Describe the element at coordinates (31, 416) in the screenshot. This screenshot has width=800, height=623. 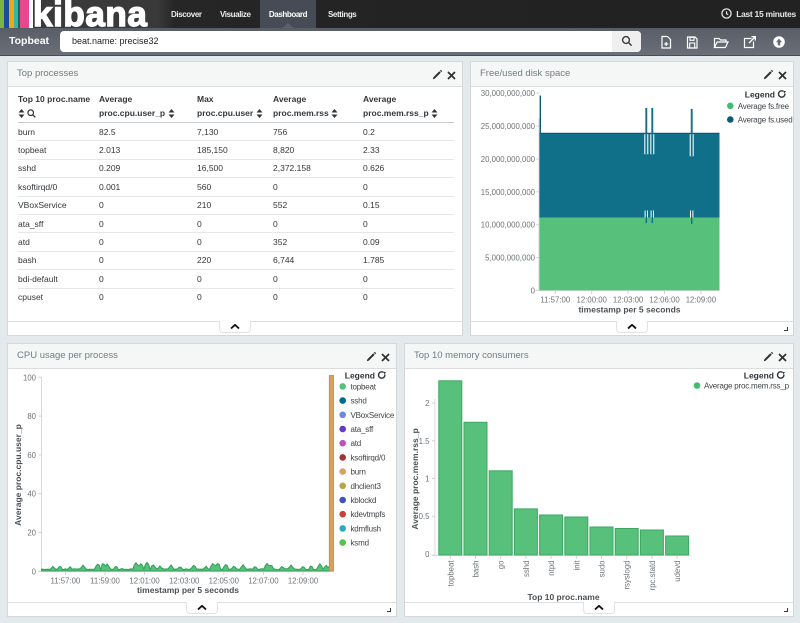
I see `svg-text: 80` at that location.